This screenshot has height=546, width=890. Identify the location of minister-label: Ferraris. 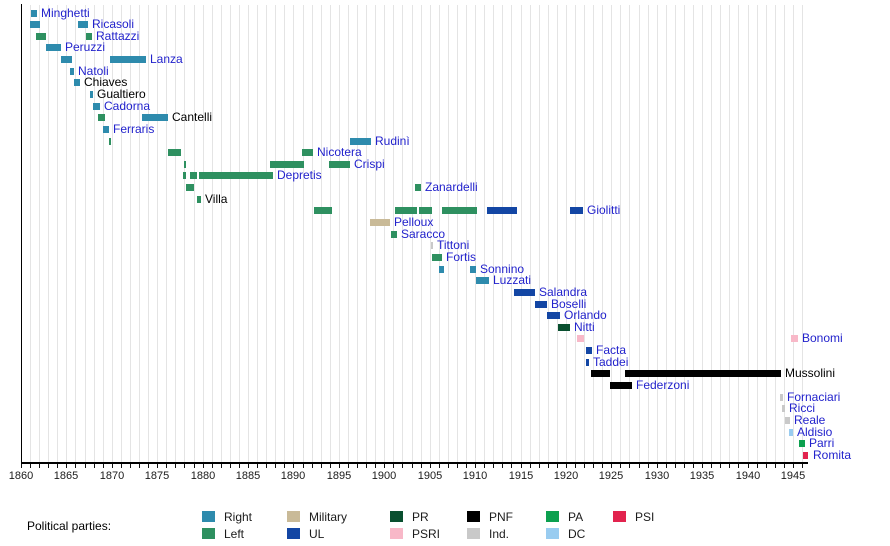
(134, 129).